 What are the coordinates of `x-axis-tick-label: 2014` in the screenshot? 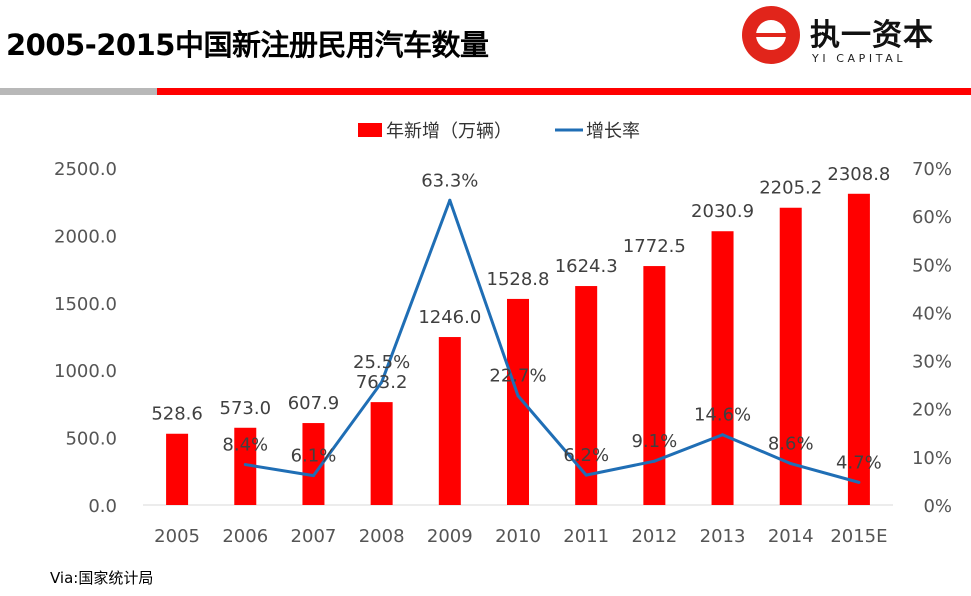 It's located at (791, 536).